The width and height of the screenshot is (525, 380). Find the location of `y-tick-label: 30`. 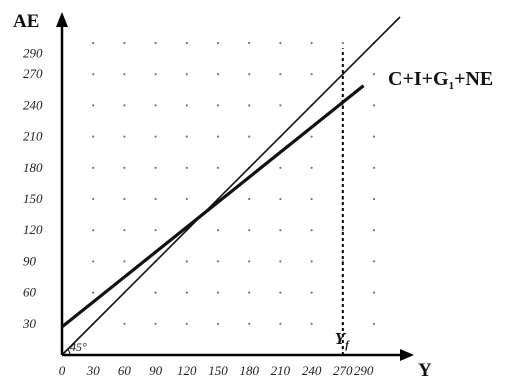

y-tick-label: 30 is located at coordinates (29, 323).